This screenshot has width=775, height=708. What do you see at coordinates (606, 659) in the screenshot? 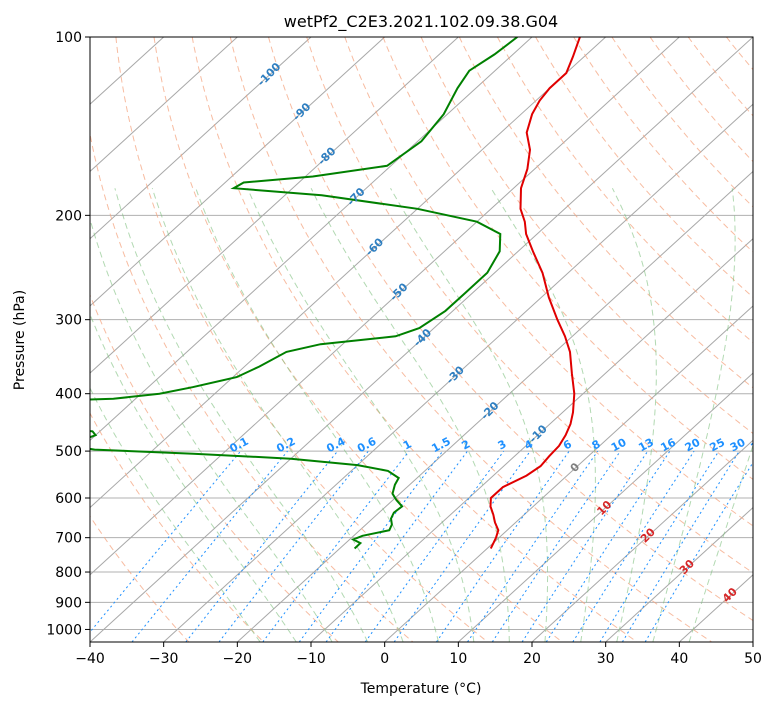
I see `x-tick-label: 30` at bounding box center [606, 659].